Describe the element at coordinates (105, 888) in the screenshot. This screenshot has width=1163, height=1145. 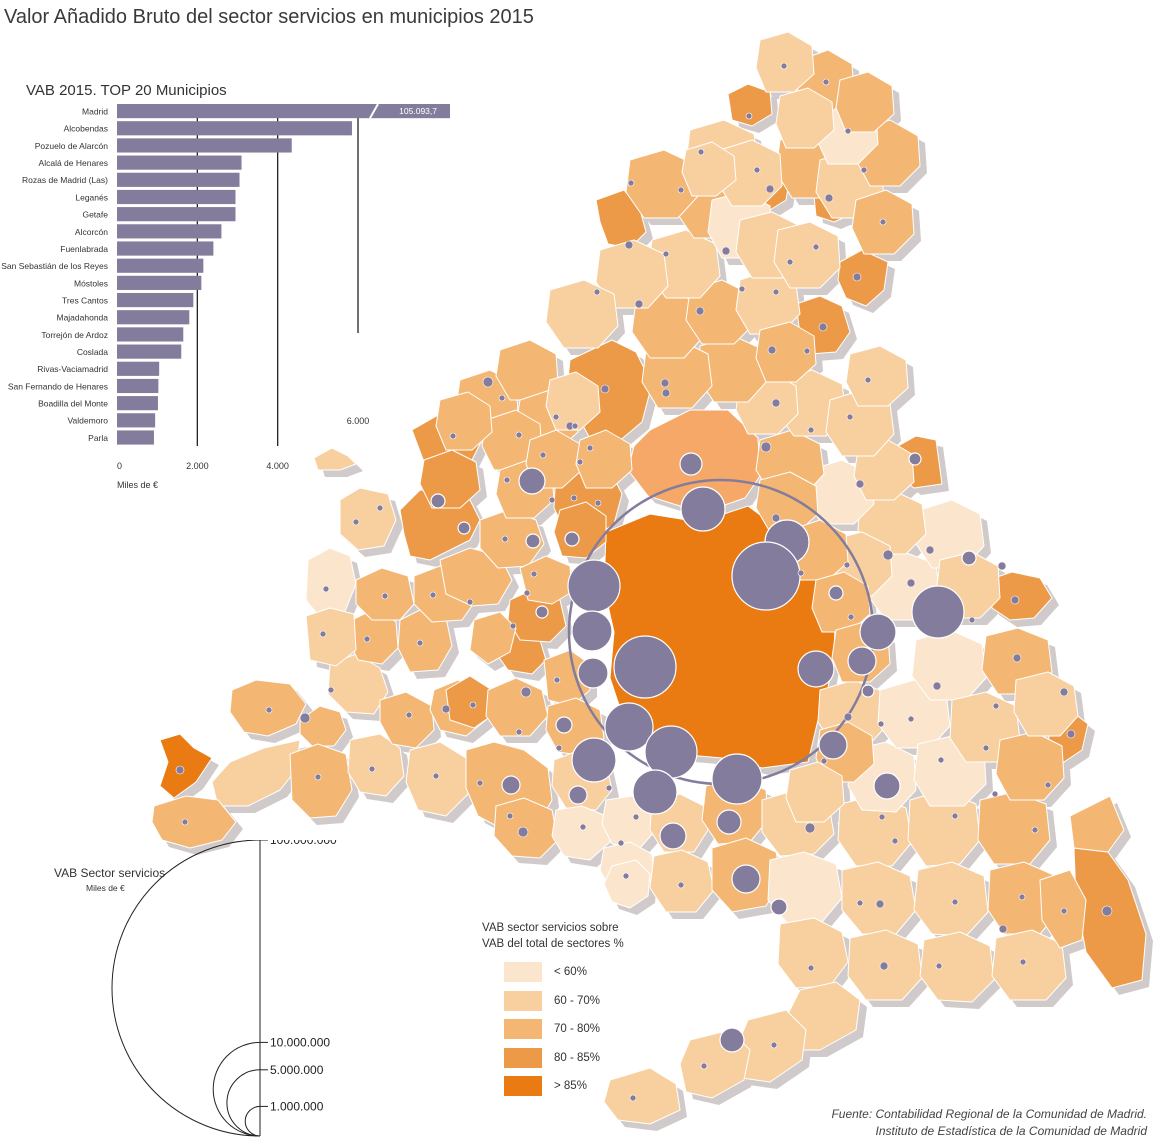
I see `size-scale-unit: Miles de €` at that location.